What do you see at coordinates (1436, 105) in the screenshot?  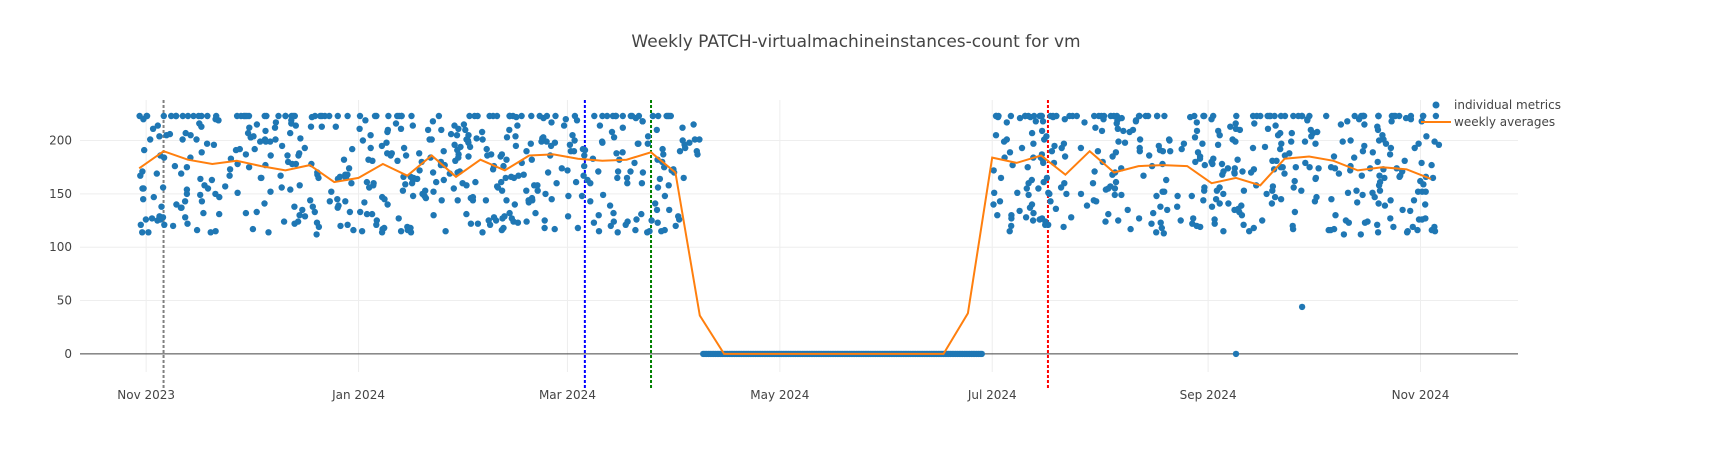 I see `legend-marker-individual` at bounding box center [1436, 105].